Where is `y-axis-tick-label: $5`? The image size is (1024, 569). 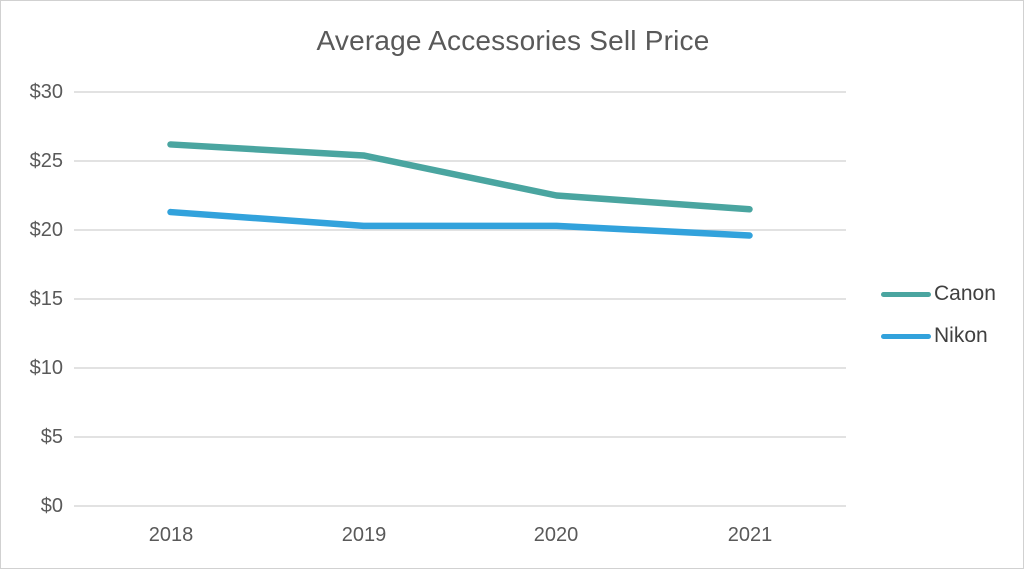
y-axis-tick-label: $5 is located at coordinates (51, 437).